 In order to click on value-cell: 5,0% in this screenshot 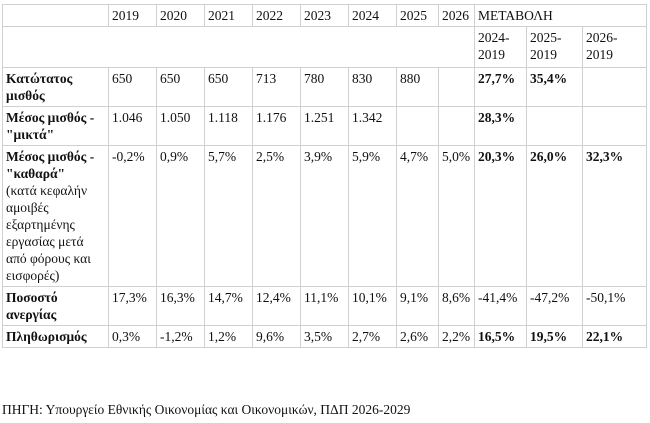, I will do `click(456, 216)`.